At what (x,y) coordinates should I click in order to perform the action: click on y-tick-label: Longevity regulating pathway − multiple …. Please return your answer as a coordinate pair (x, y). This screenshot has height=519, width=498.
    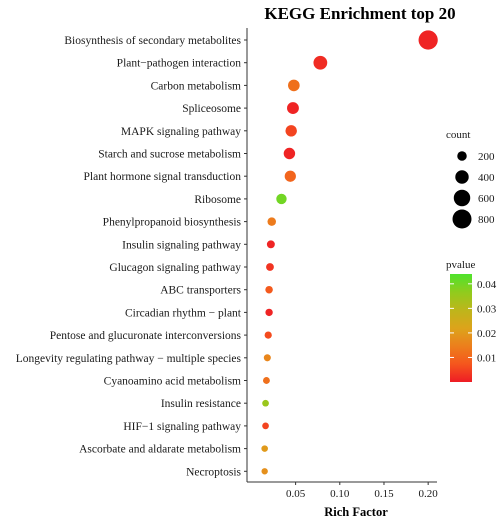
    Looking at the image, I should click on (129, 359).